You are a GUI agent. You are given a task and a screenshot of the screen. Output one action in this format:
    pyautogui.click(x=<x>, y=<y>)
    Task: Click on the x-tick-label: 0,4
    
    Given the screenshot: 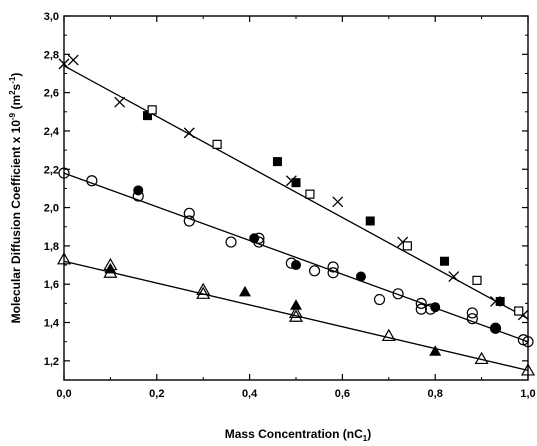 What is the action you would take?
    pyautogui.click(x=250, y=394)
    